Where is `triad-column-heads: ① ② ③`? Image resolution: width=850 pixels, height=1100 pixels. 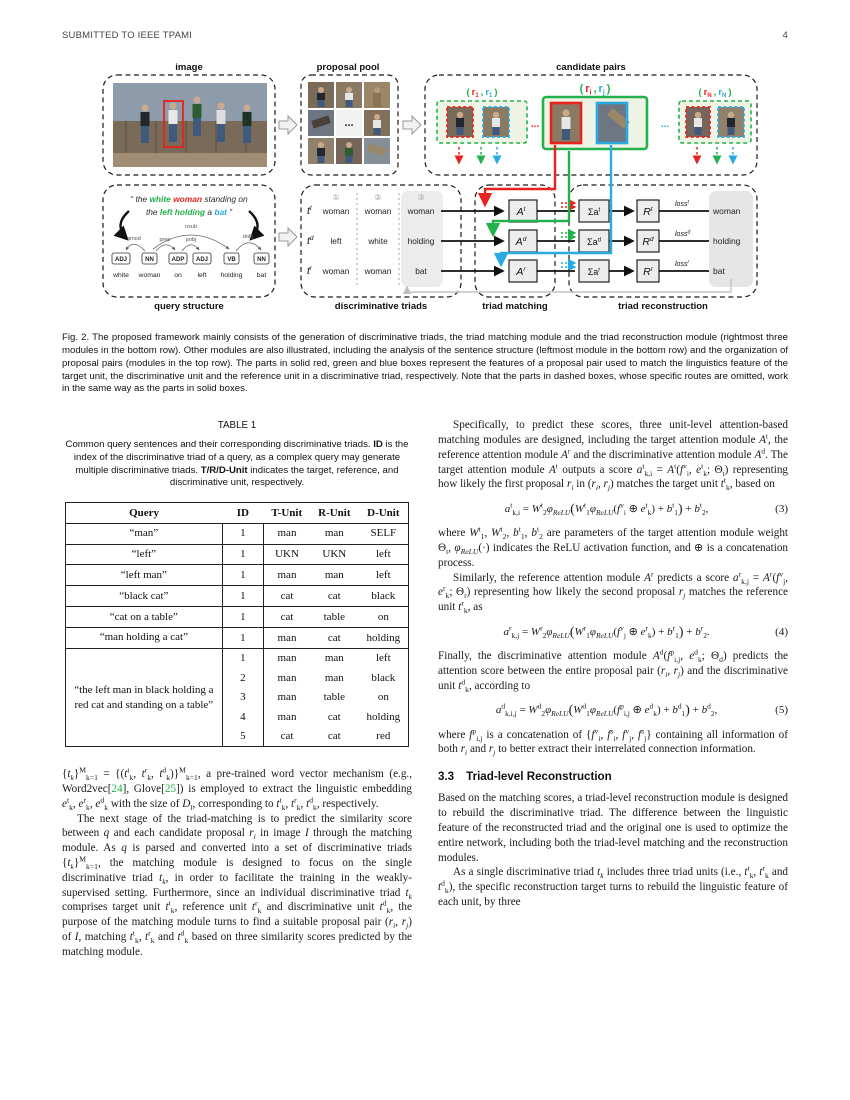
triad-column-heads: ① ② ③ is located at coordinates (378, 197).